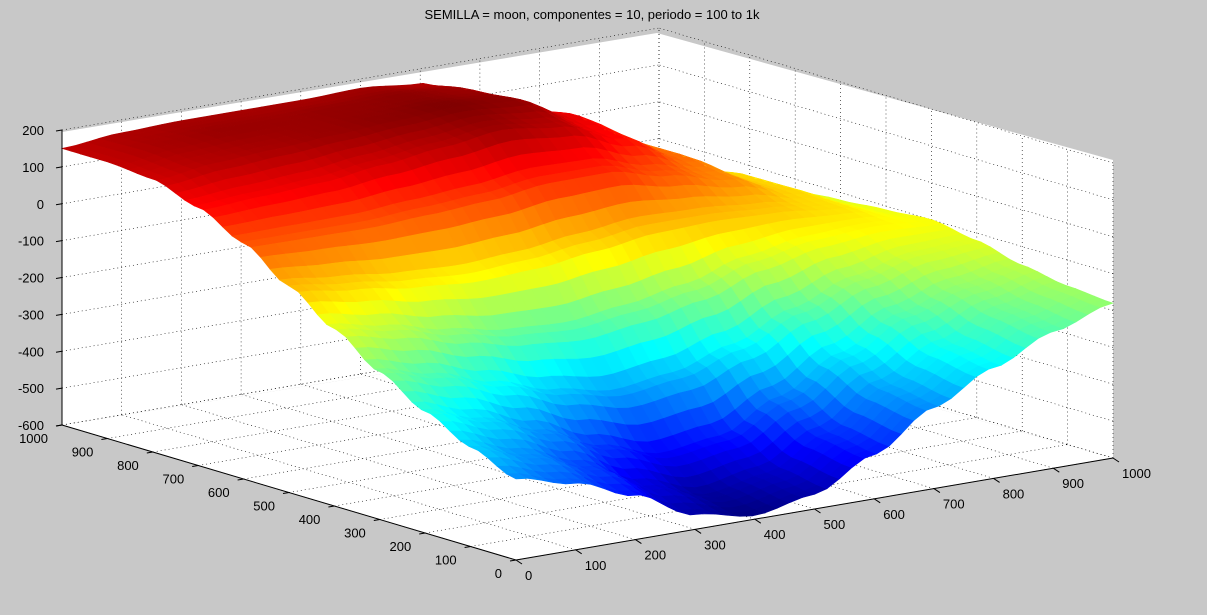 This screenshot has width=1207, height=615. I want to click on x-tick-label: 800, so click(1014, 493).